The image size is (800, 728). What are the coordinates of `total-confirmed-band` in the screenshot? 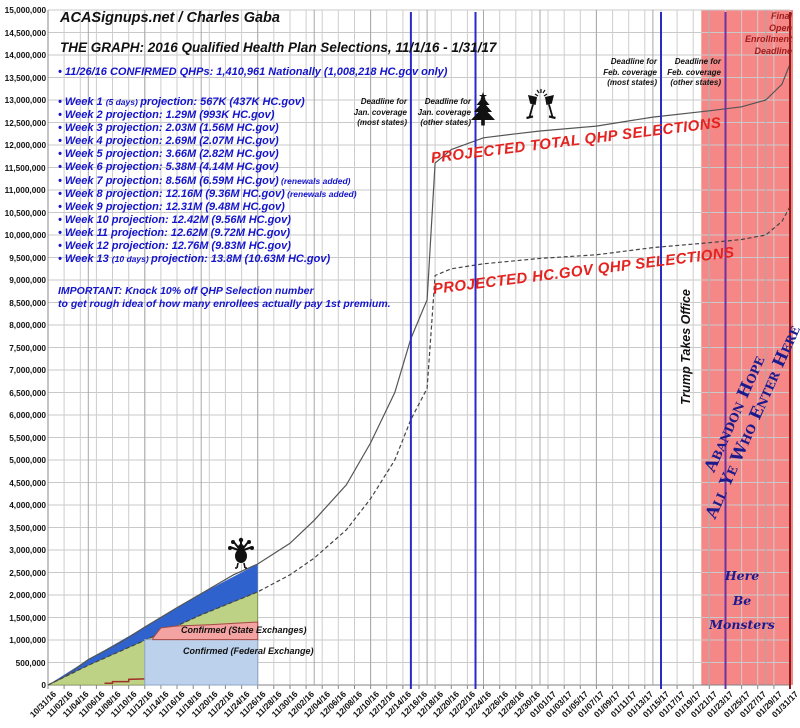 It's located at (153, 624).